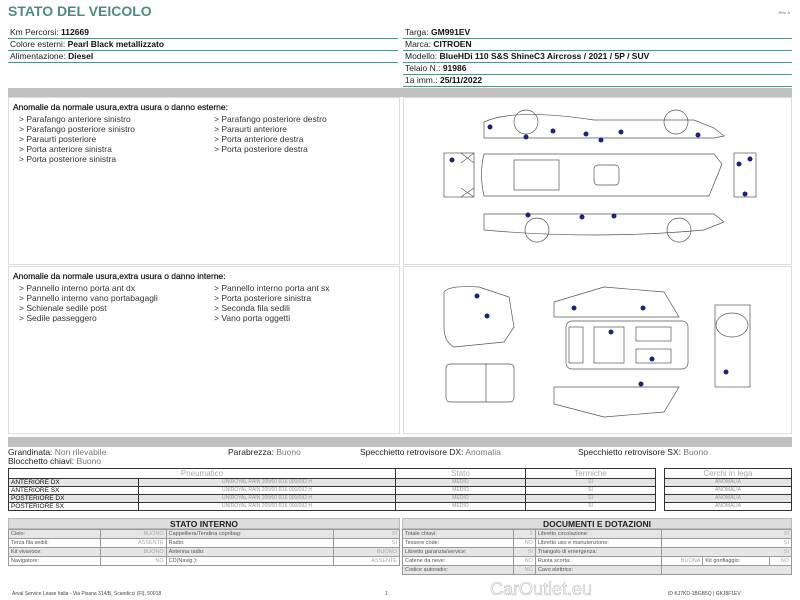 The width and height of the screenshot is (800, 600). Describe the element at coordinates (75, 119) in the screenshot. I see `damage-item: > Parafango anteriore sinistro` at that location.